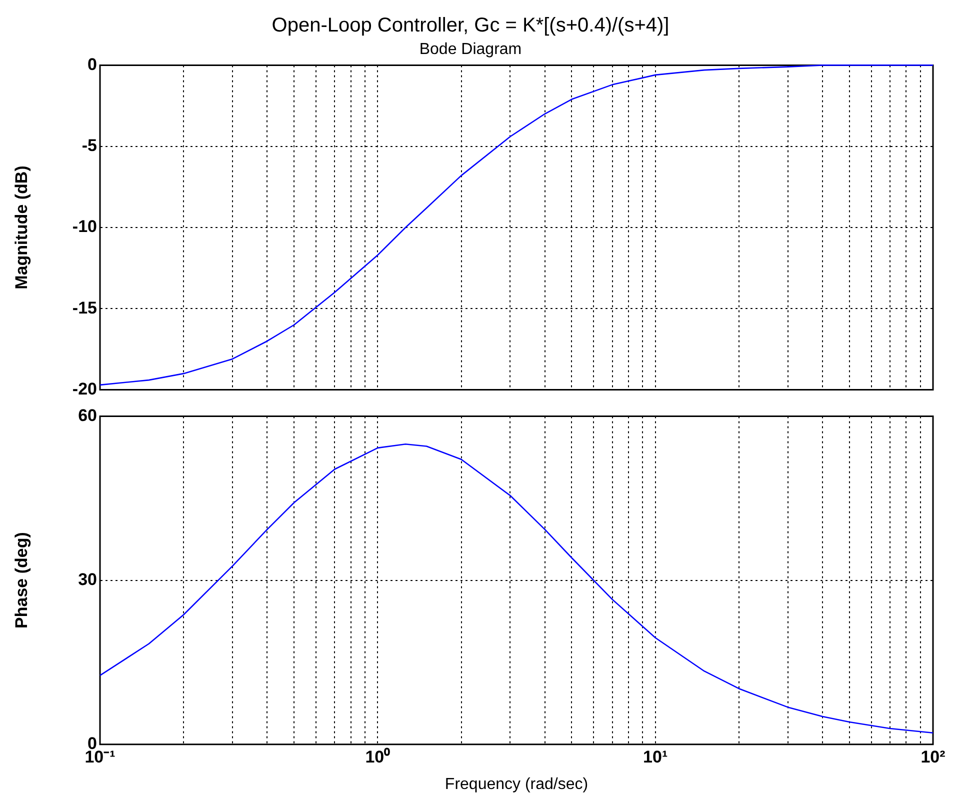 The image size is (961, 806). Describe the element at coordinates (89, 146) in the screenshot. I see `y-tick-label: -5` at that location.